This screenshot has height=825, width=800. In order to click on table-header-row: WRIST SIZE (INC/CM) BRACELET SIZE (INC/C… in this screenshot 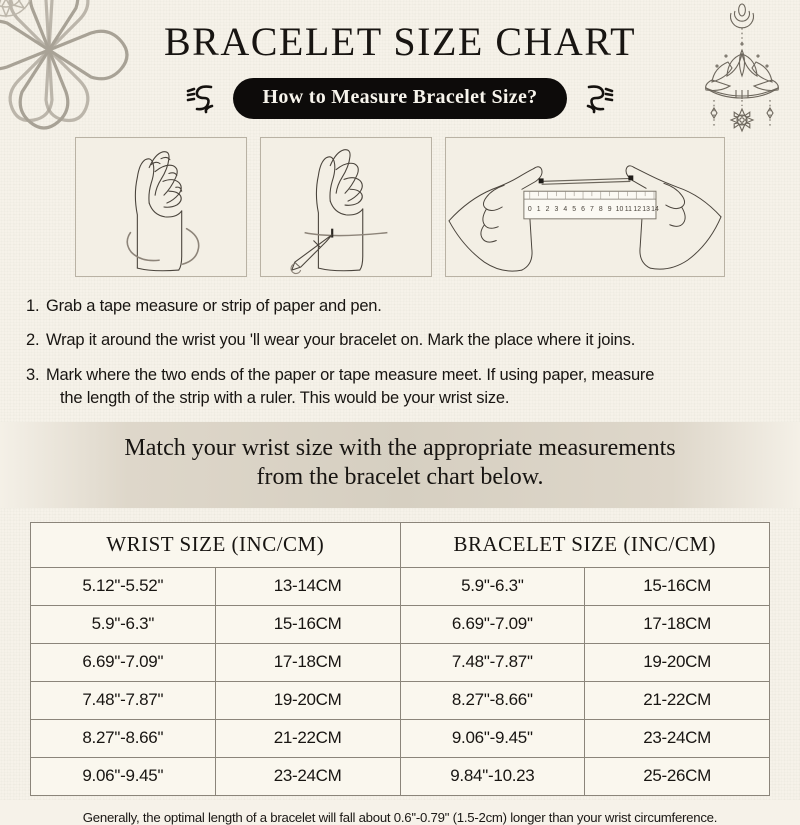, I will do `click(400, 545)`.